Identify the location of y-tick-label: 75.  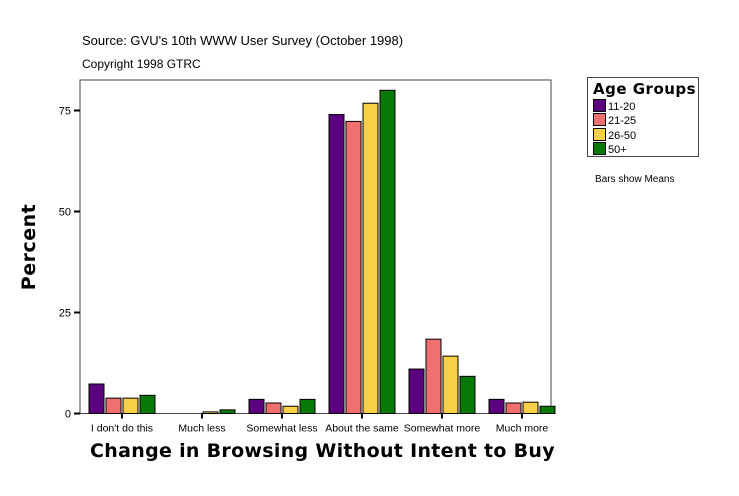
(65, 112).